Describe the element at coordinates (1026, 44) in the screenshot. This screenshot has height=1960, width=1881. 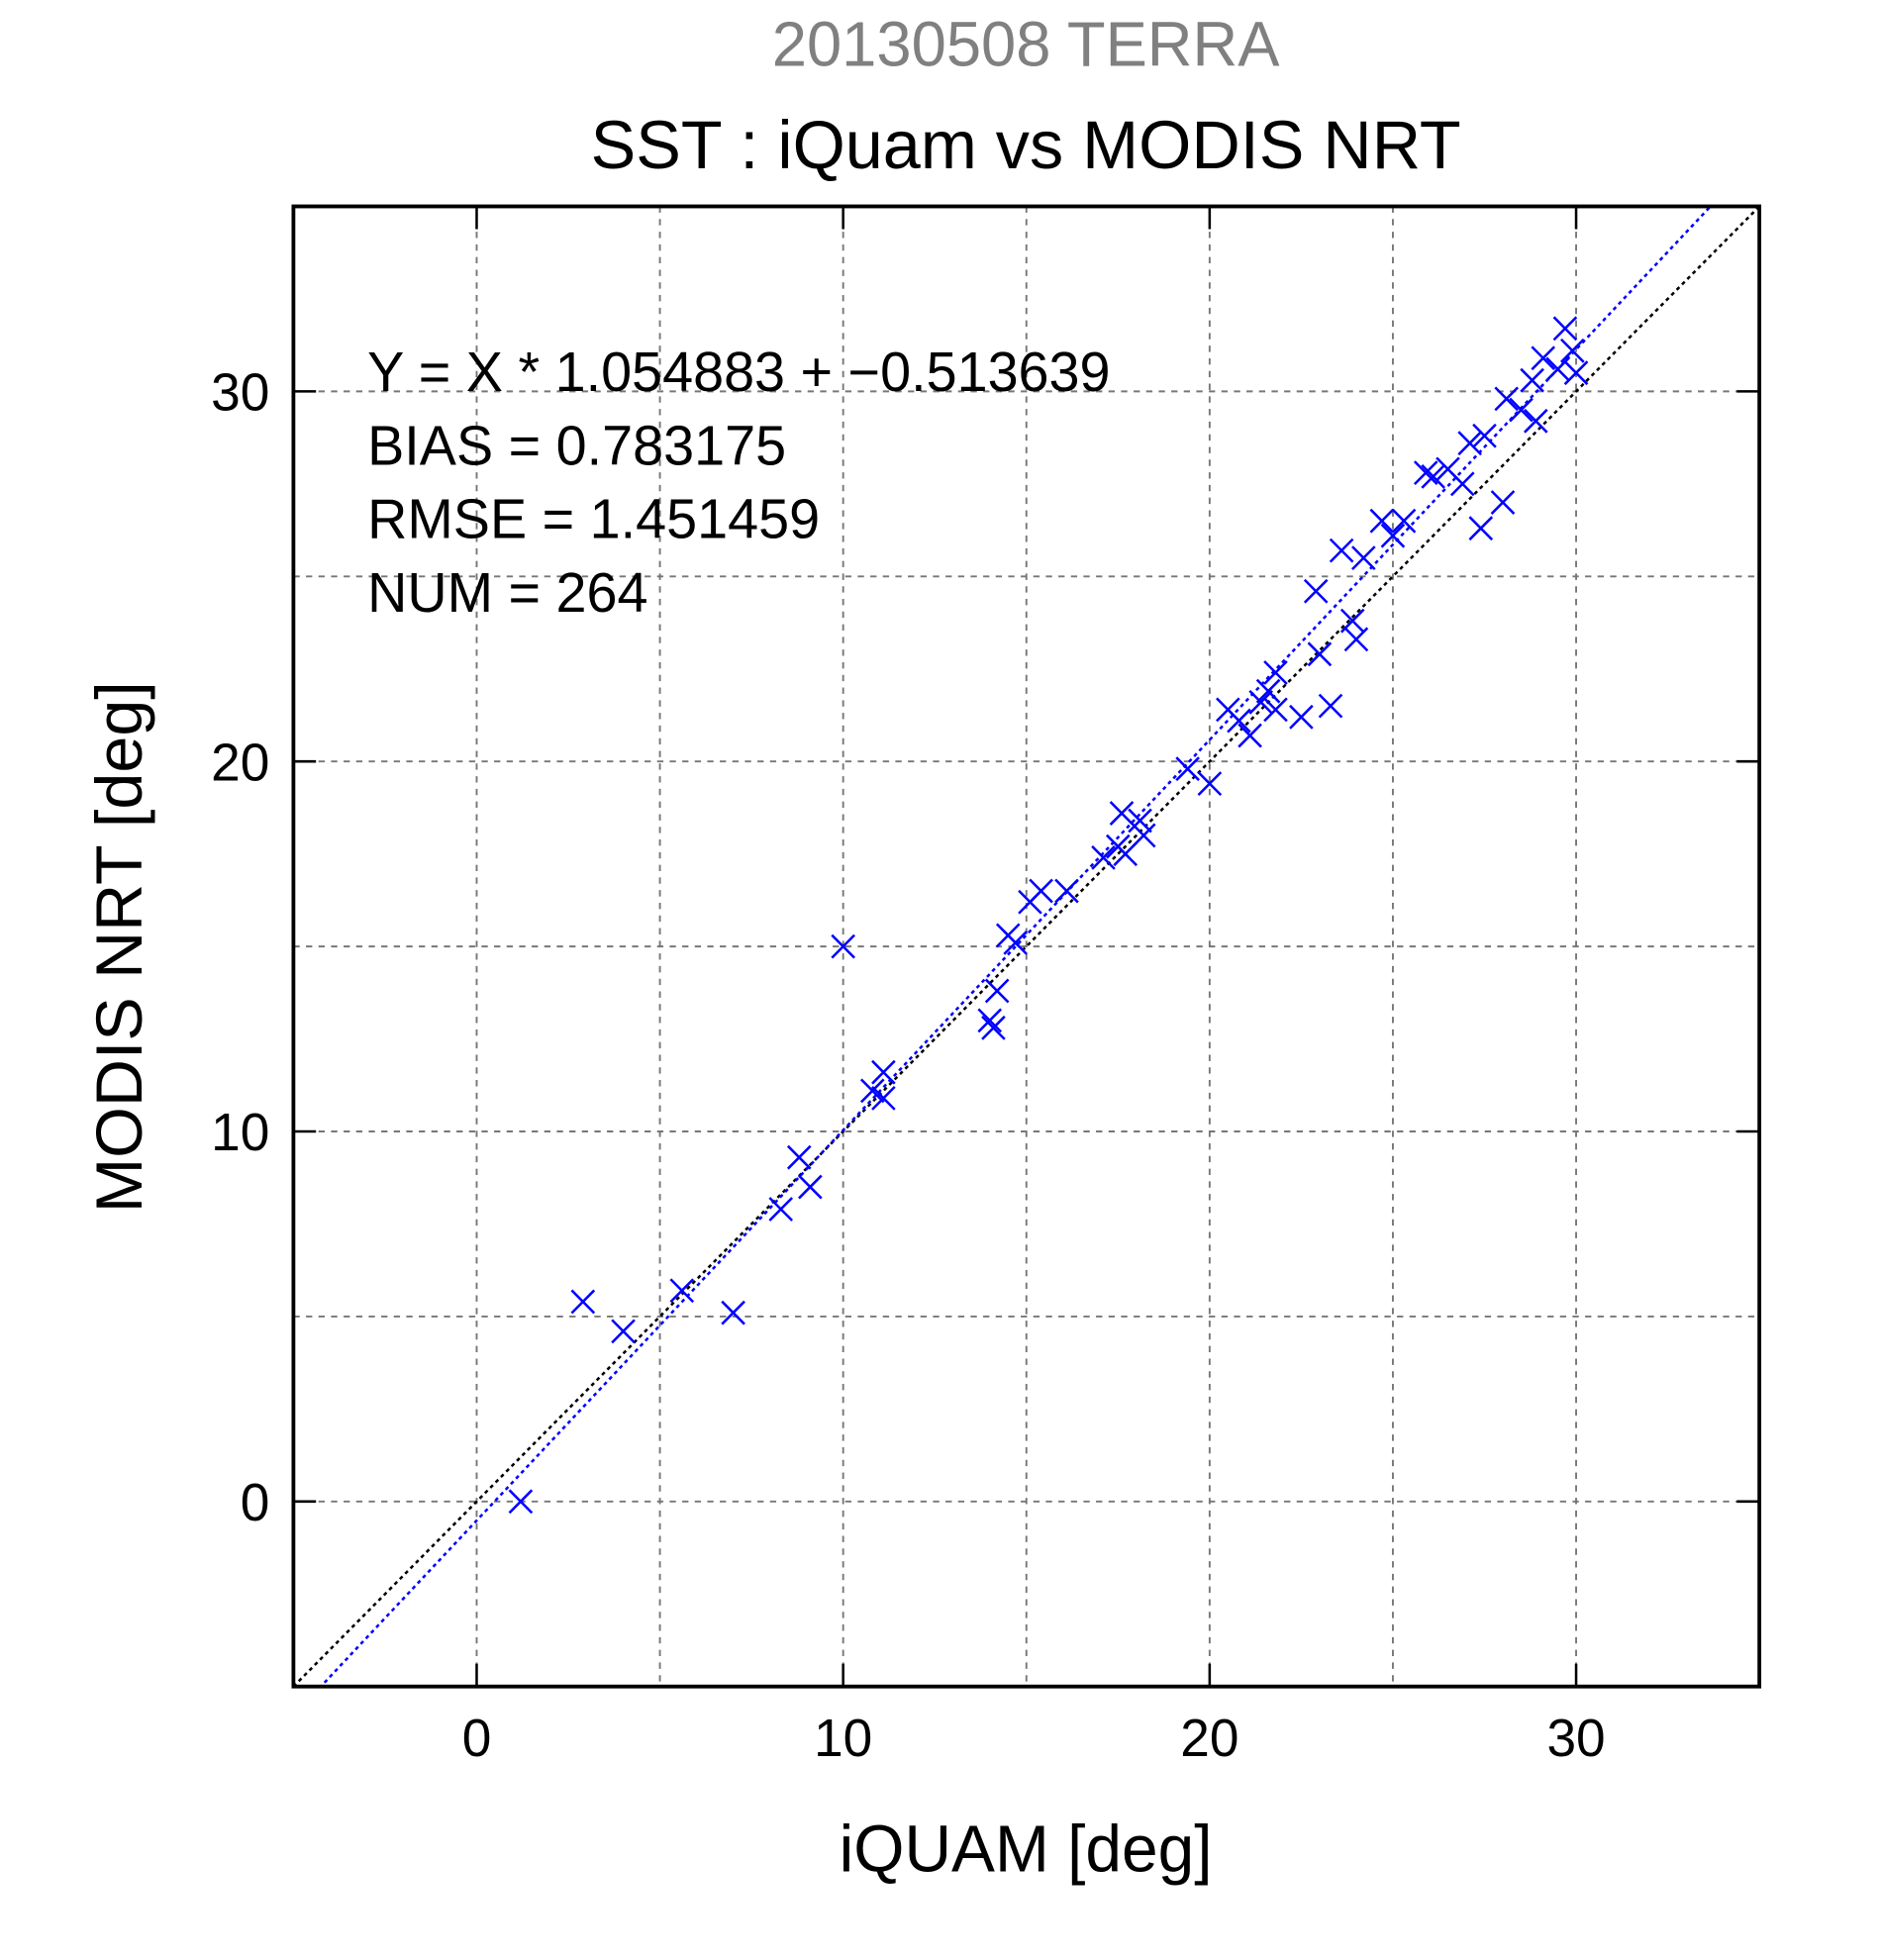
I see `chart-title: 20130508 TERRA` at that location.